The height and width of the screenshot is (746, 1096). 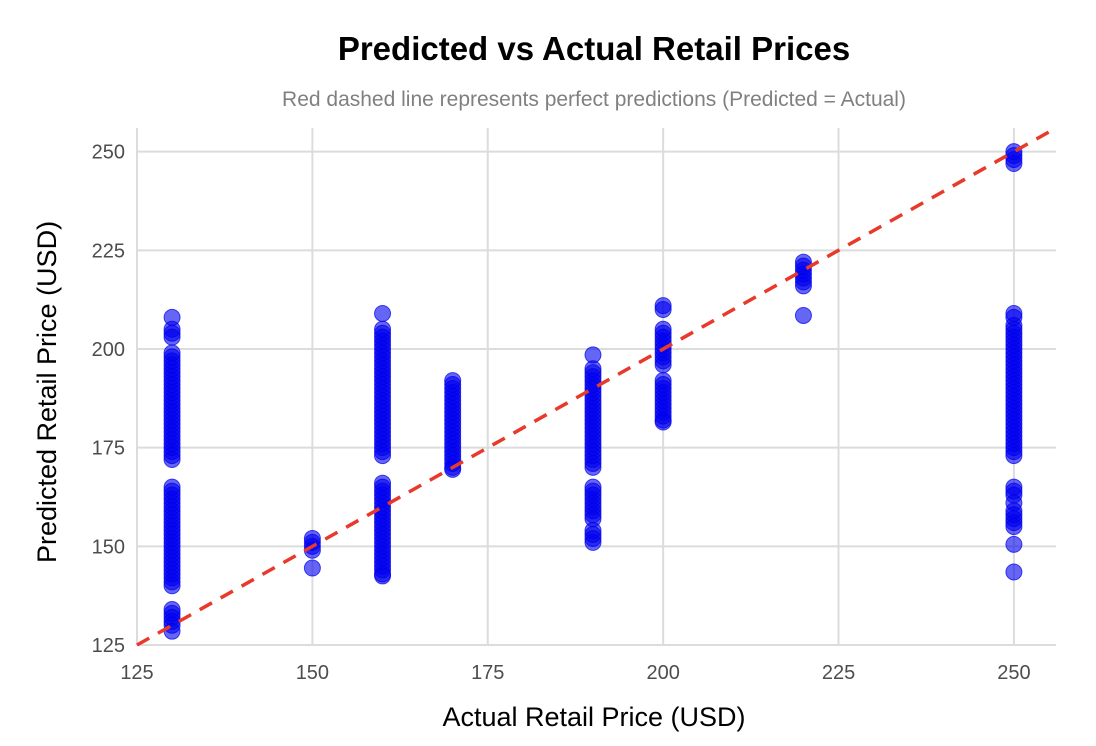 I want to click on x-axis-ticks: 125 150 175 200 225 250, so click(x=575, y=673).